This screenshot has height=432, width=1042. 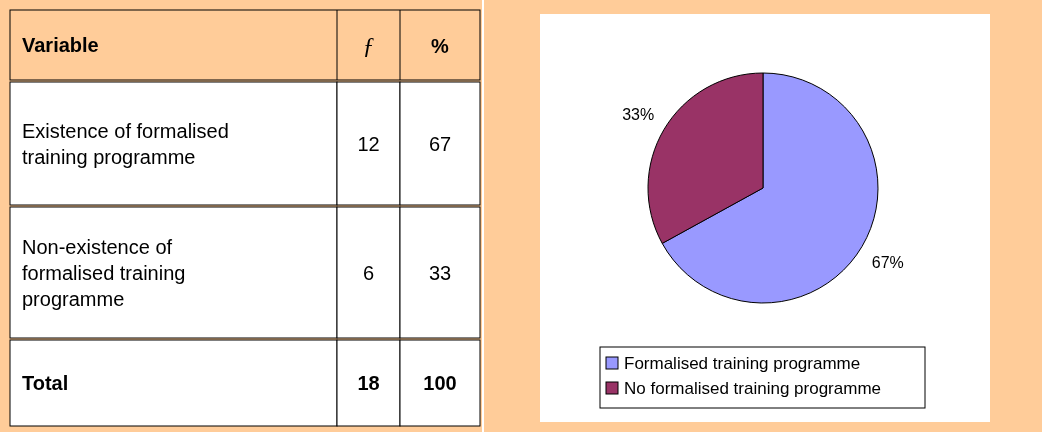 I want to click on category-label: Non-existence of formalised training programme, so click(x=104, y=272).